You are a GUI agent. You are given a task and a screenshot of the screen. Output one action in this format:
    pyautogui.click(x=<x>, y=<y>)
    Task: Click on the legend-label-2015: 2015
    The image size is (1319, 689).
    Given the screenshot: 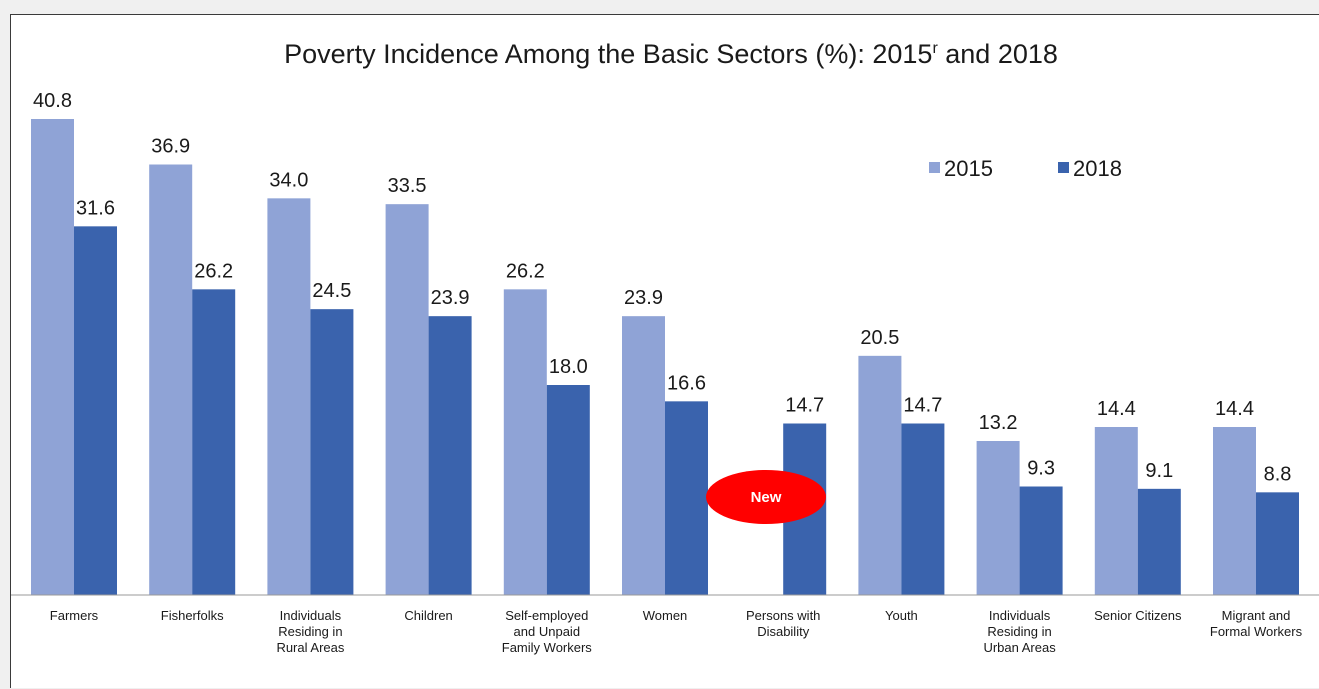 What is the action you would take?
    pyautogui.click(x=968, y=168)
    